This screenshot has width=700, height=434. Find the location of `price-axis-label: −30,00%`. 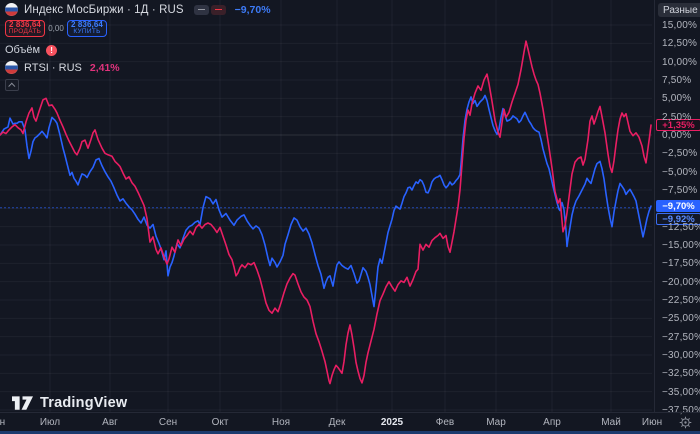

price-axis-label: −30,00% is located at coordinates (681, 355).